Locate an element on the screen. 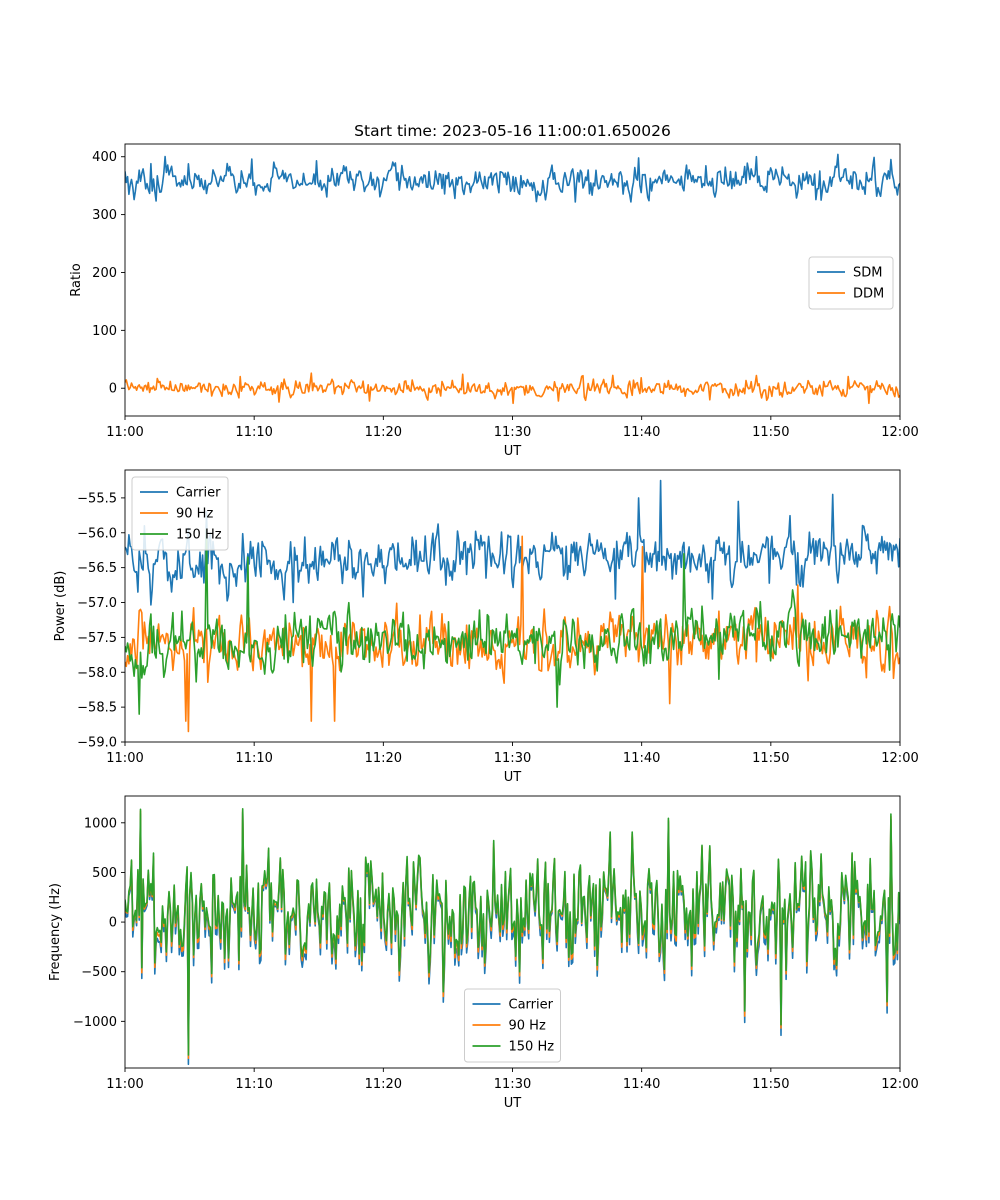 The width and height of the screenshot is (1000, 1200). legend: SDM DDM is located at coordinates (851, 283).